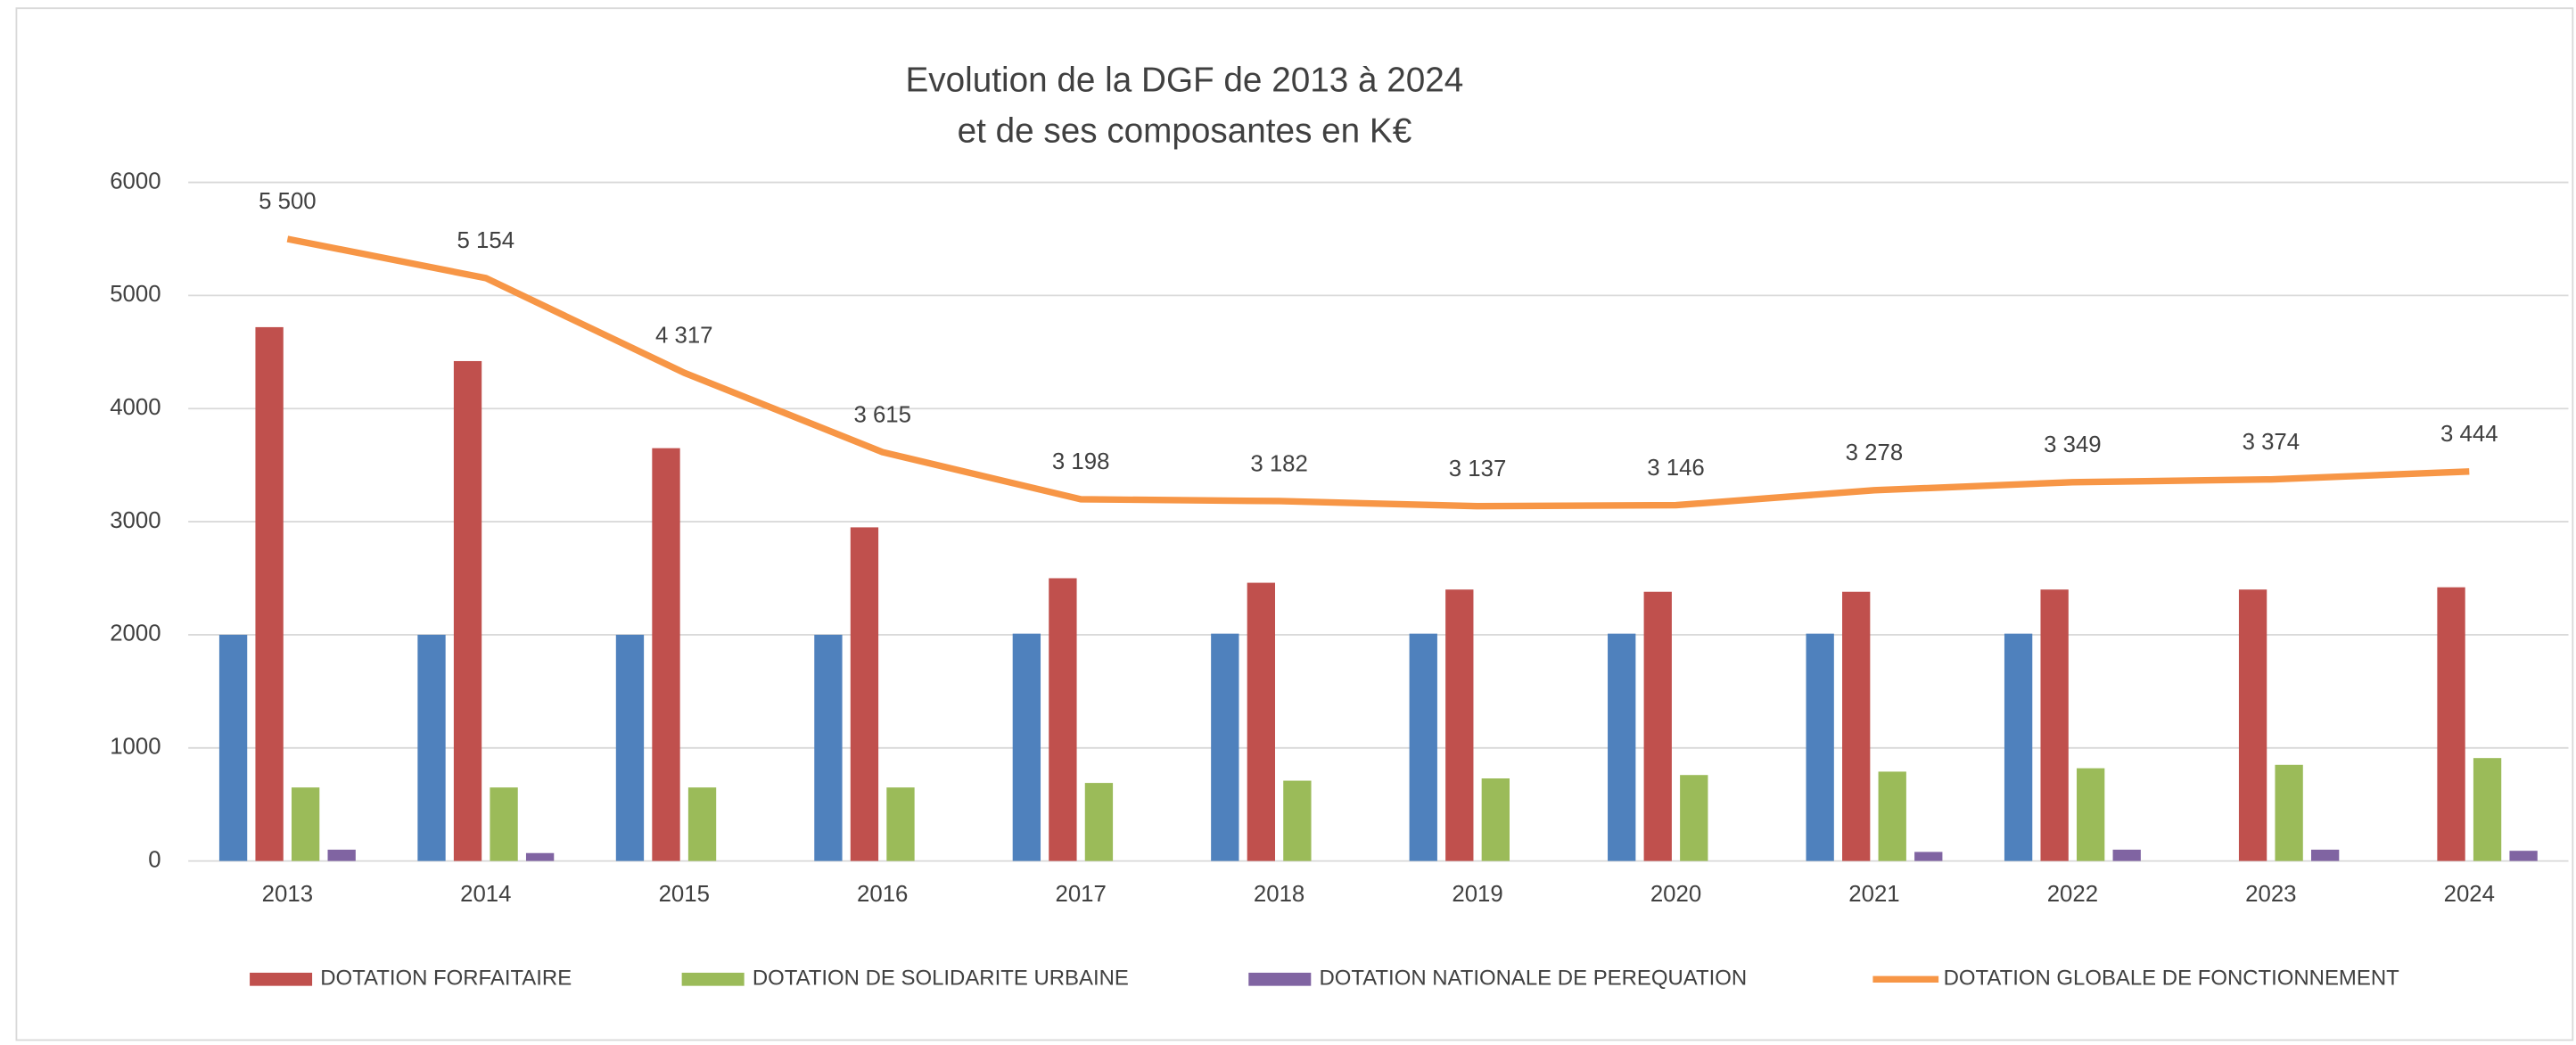 This screenshot has height=1045, width=2576. What do you see at coordinates (882, 415) in the screenshot?
I see `data-label: 3 615` at bounding box center [882, 415].